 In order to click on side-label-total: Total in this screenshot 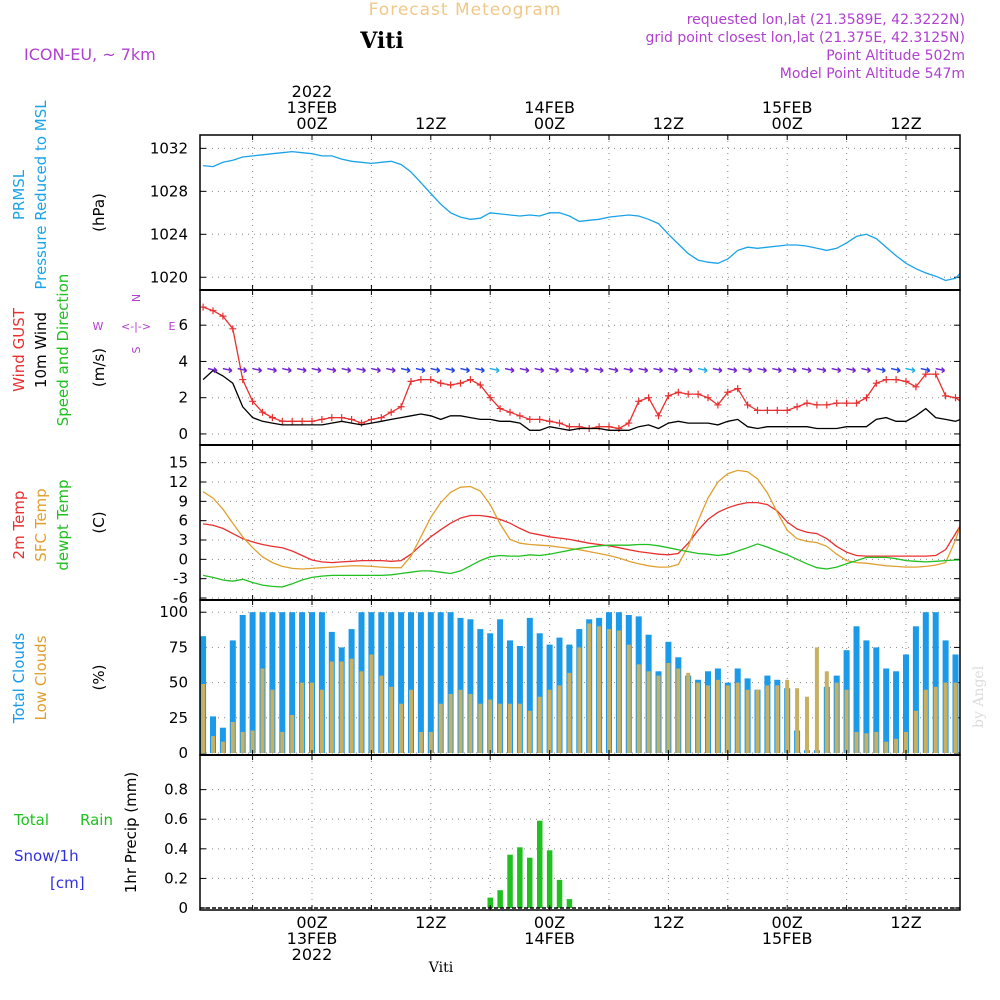, I will do `click(31, 820)`.